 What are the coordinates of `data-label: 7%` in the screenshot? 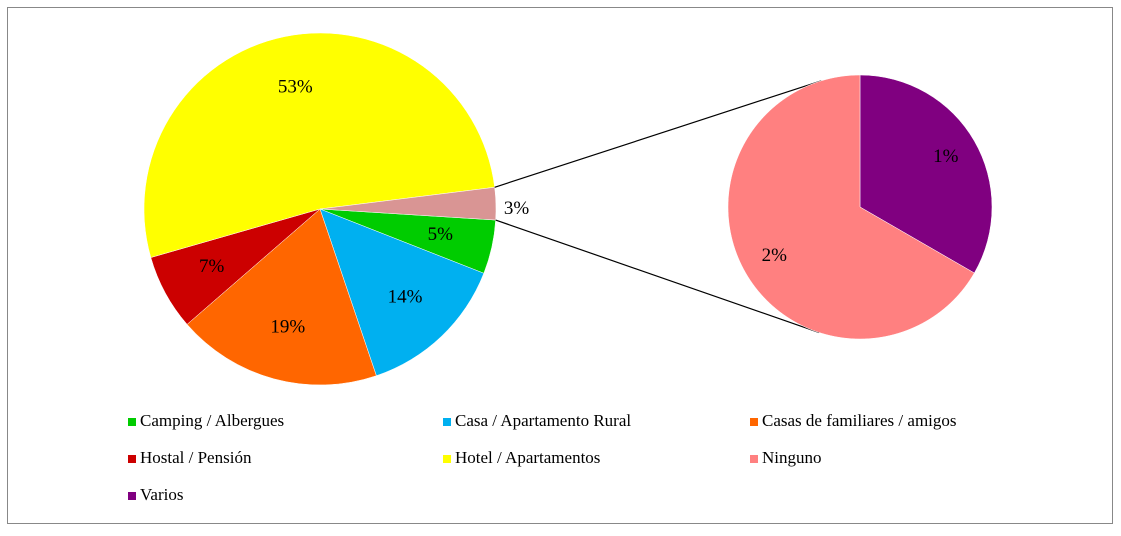 It's located at (212, 266).